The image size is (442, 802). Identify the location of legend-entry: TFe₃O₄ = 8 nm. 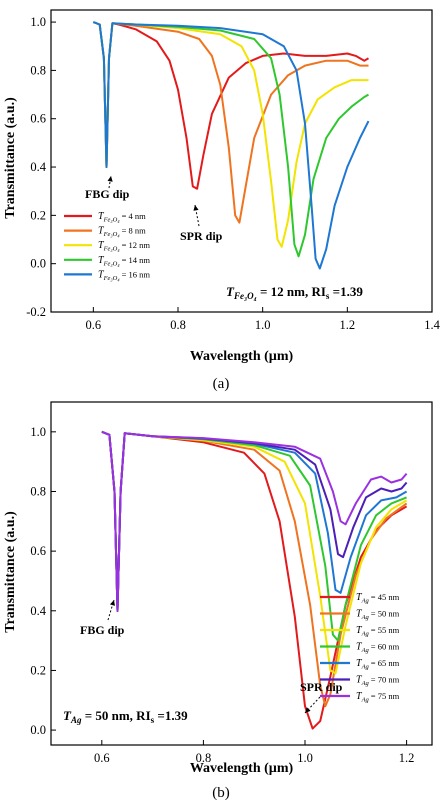
(122, 232).